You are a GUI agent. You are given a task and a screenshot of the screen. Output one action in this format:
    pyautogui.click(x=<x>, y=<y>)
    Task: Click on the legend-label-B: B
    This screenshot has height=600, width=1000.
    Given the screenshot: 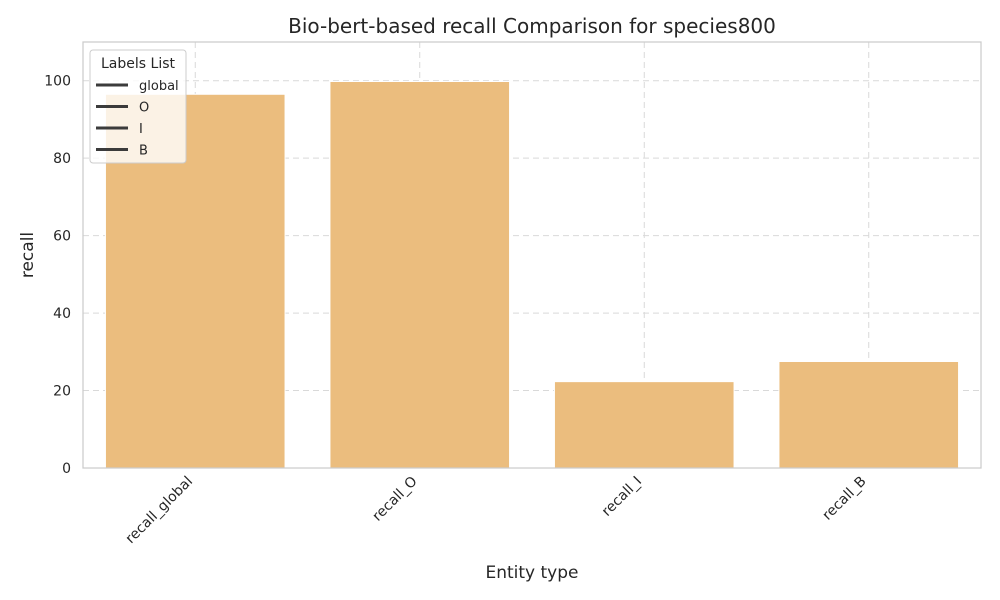 What is the action you would take?
    pyautogui.click(x=143, y=151)
    